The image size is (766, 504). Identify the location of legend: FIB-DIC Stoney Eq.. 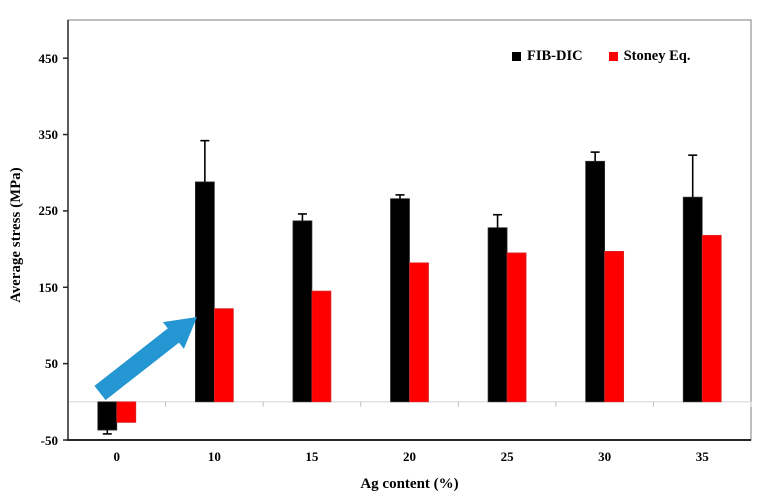
(601, 56).